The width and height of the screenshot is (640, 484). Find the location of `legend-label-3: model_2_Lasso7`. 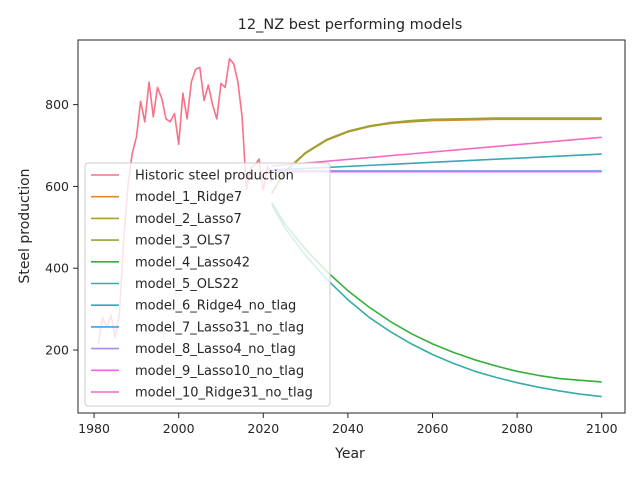

legend-label-3: model_2_Lasso7 is located at coordinates (188, 219).